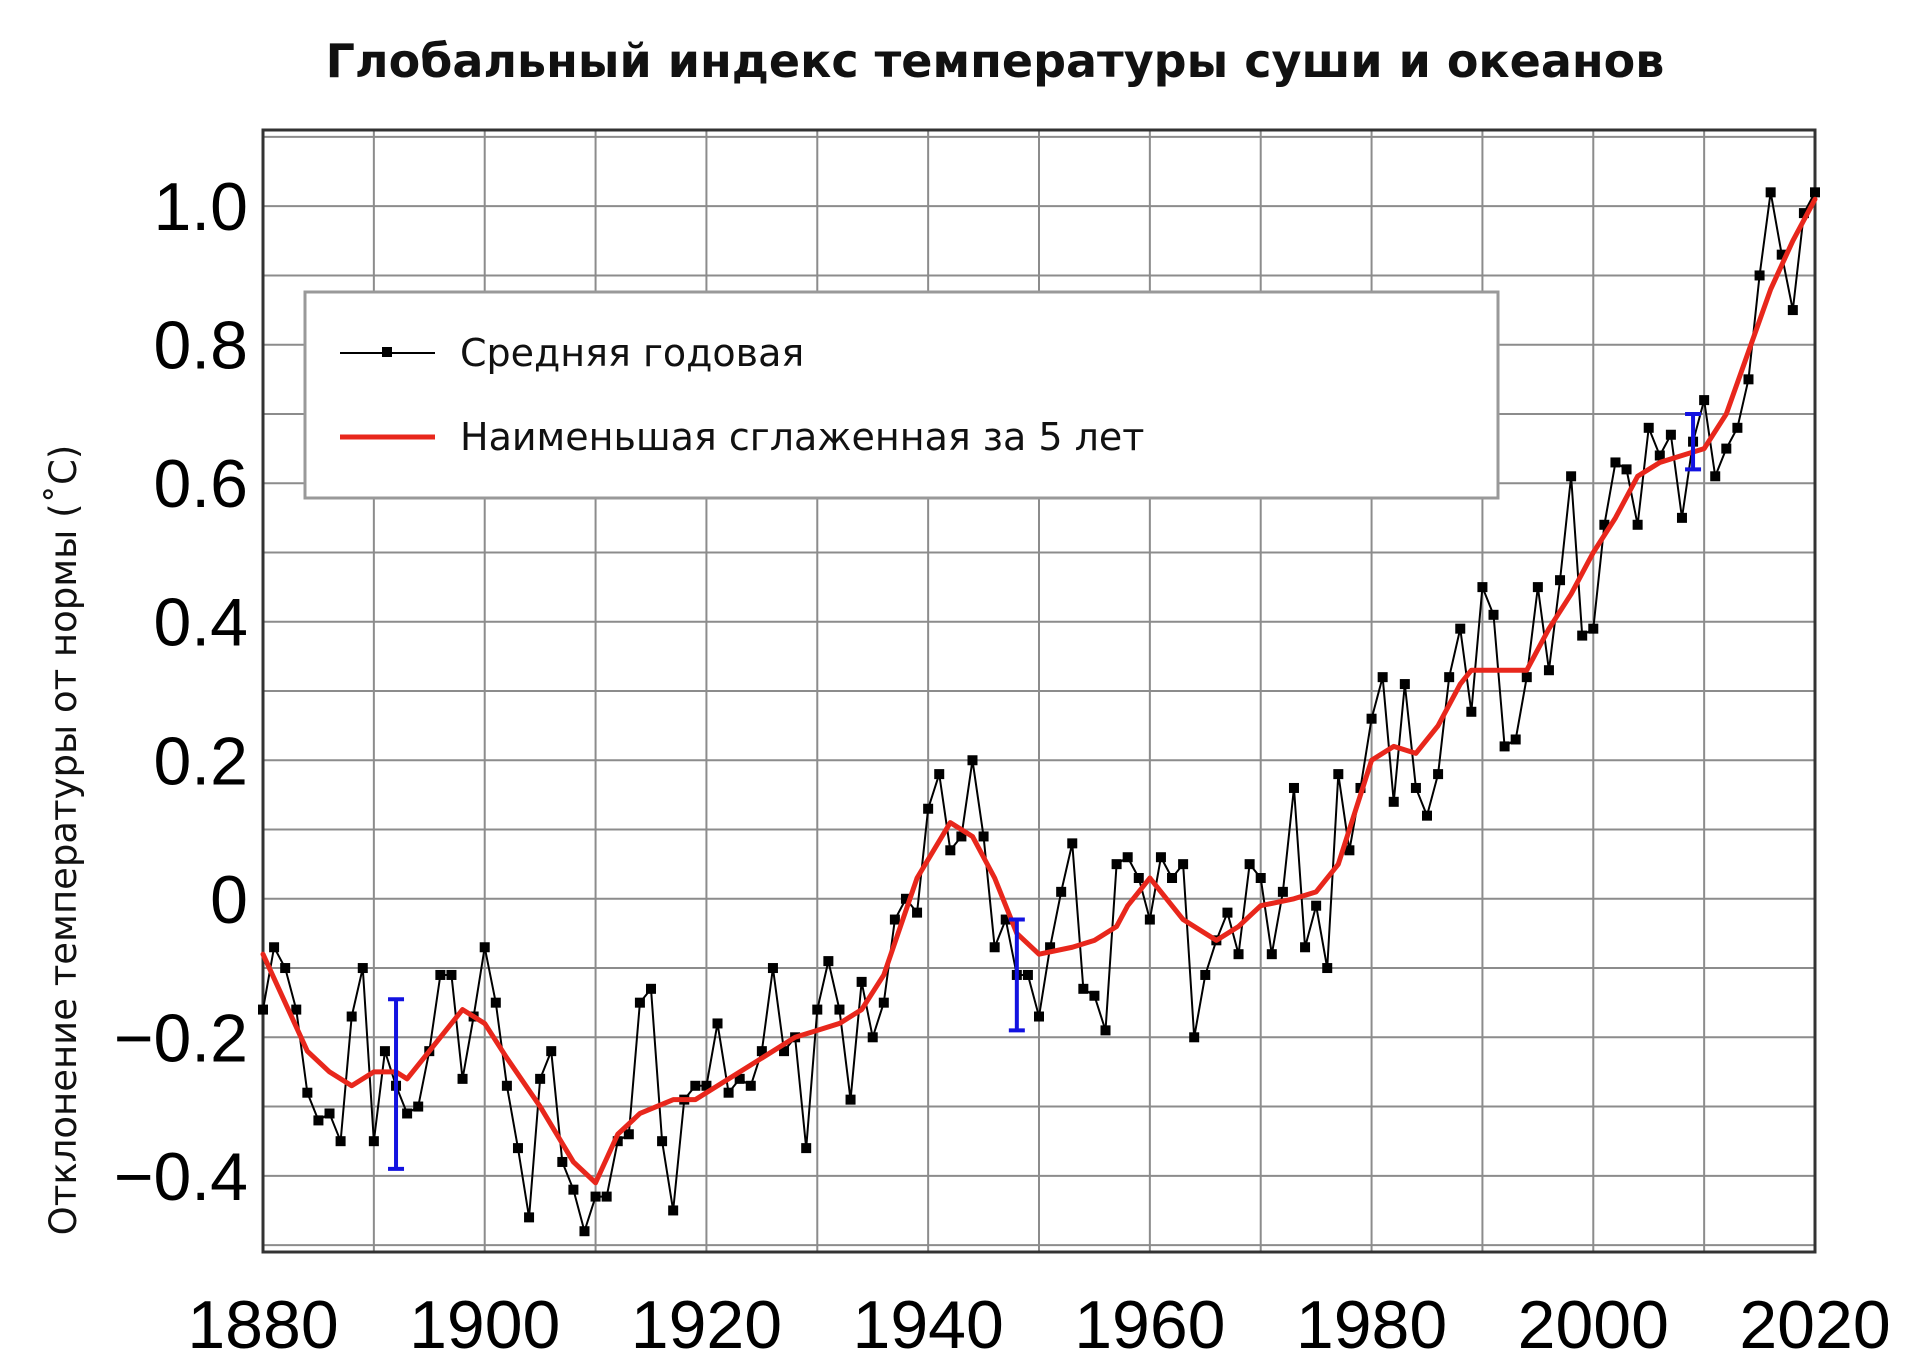 The height and width of the screenshot is (1371, 1920). What do you see at coordinates (1371, 1325) in the screenshot?
I see `x-tick-label: 1980` at bounding box center [1371, 1325].